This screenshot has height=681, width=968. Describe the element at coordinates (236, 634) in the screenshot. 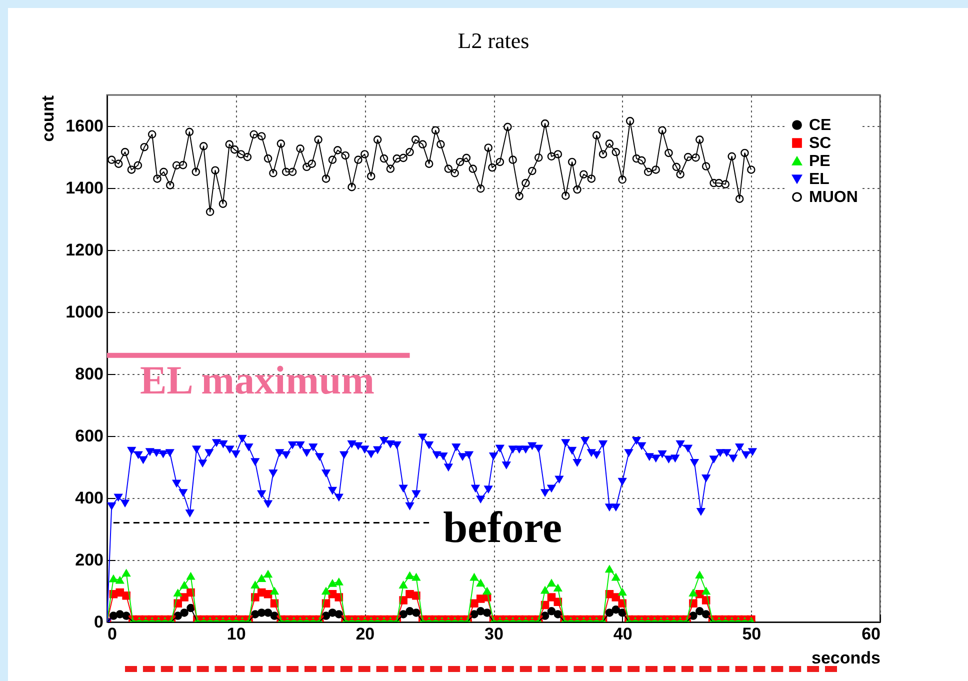

I see `x-tick-label: 10` at that location.